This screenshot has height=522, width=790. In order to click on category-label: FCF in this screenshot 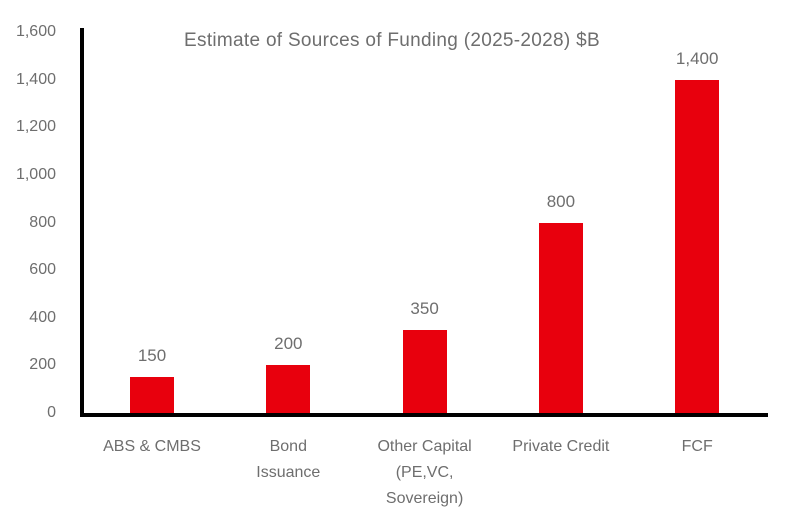, I will do `click(697, 446)`.